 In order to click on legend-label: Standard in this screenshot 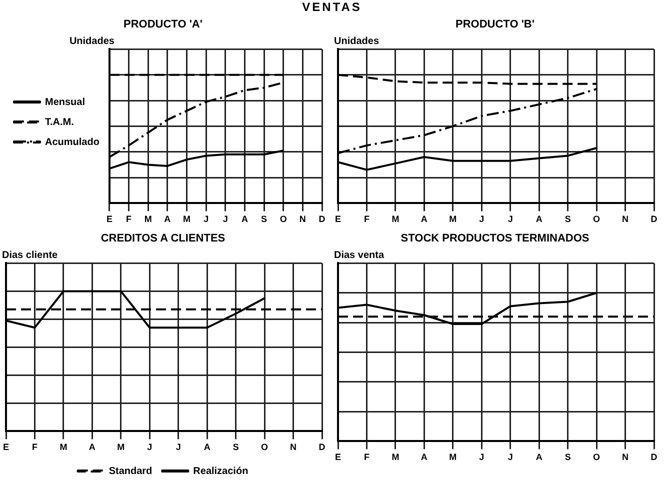, I will do `click(130, 471)`.